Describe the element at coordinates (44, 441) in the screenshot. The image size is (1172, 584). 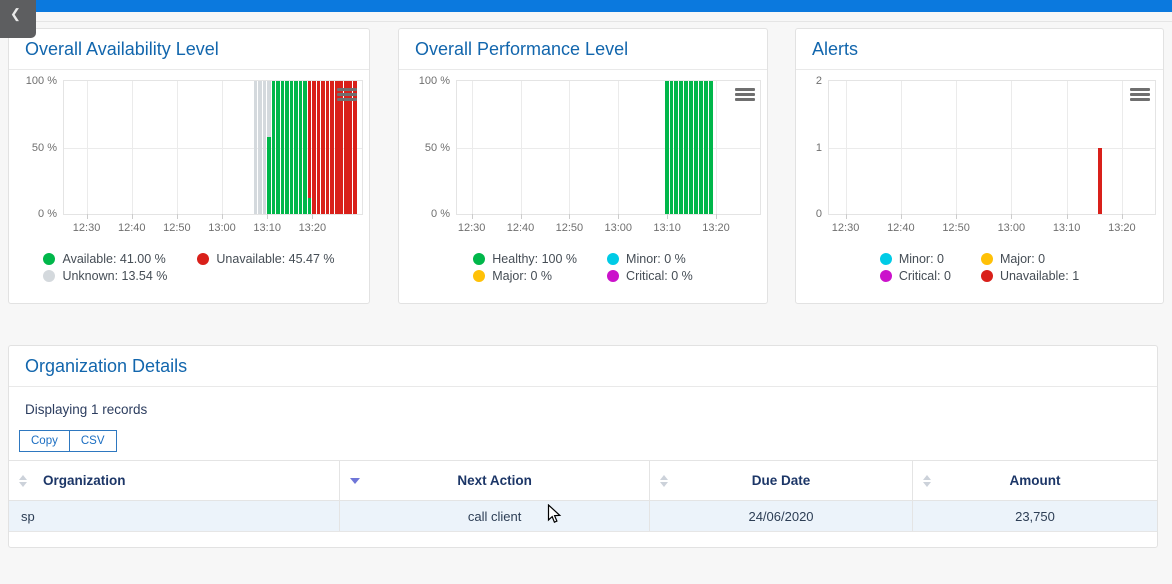
I see `copy-button: Copy` at that location.